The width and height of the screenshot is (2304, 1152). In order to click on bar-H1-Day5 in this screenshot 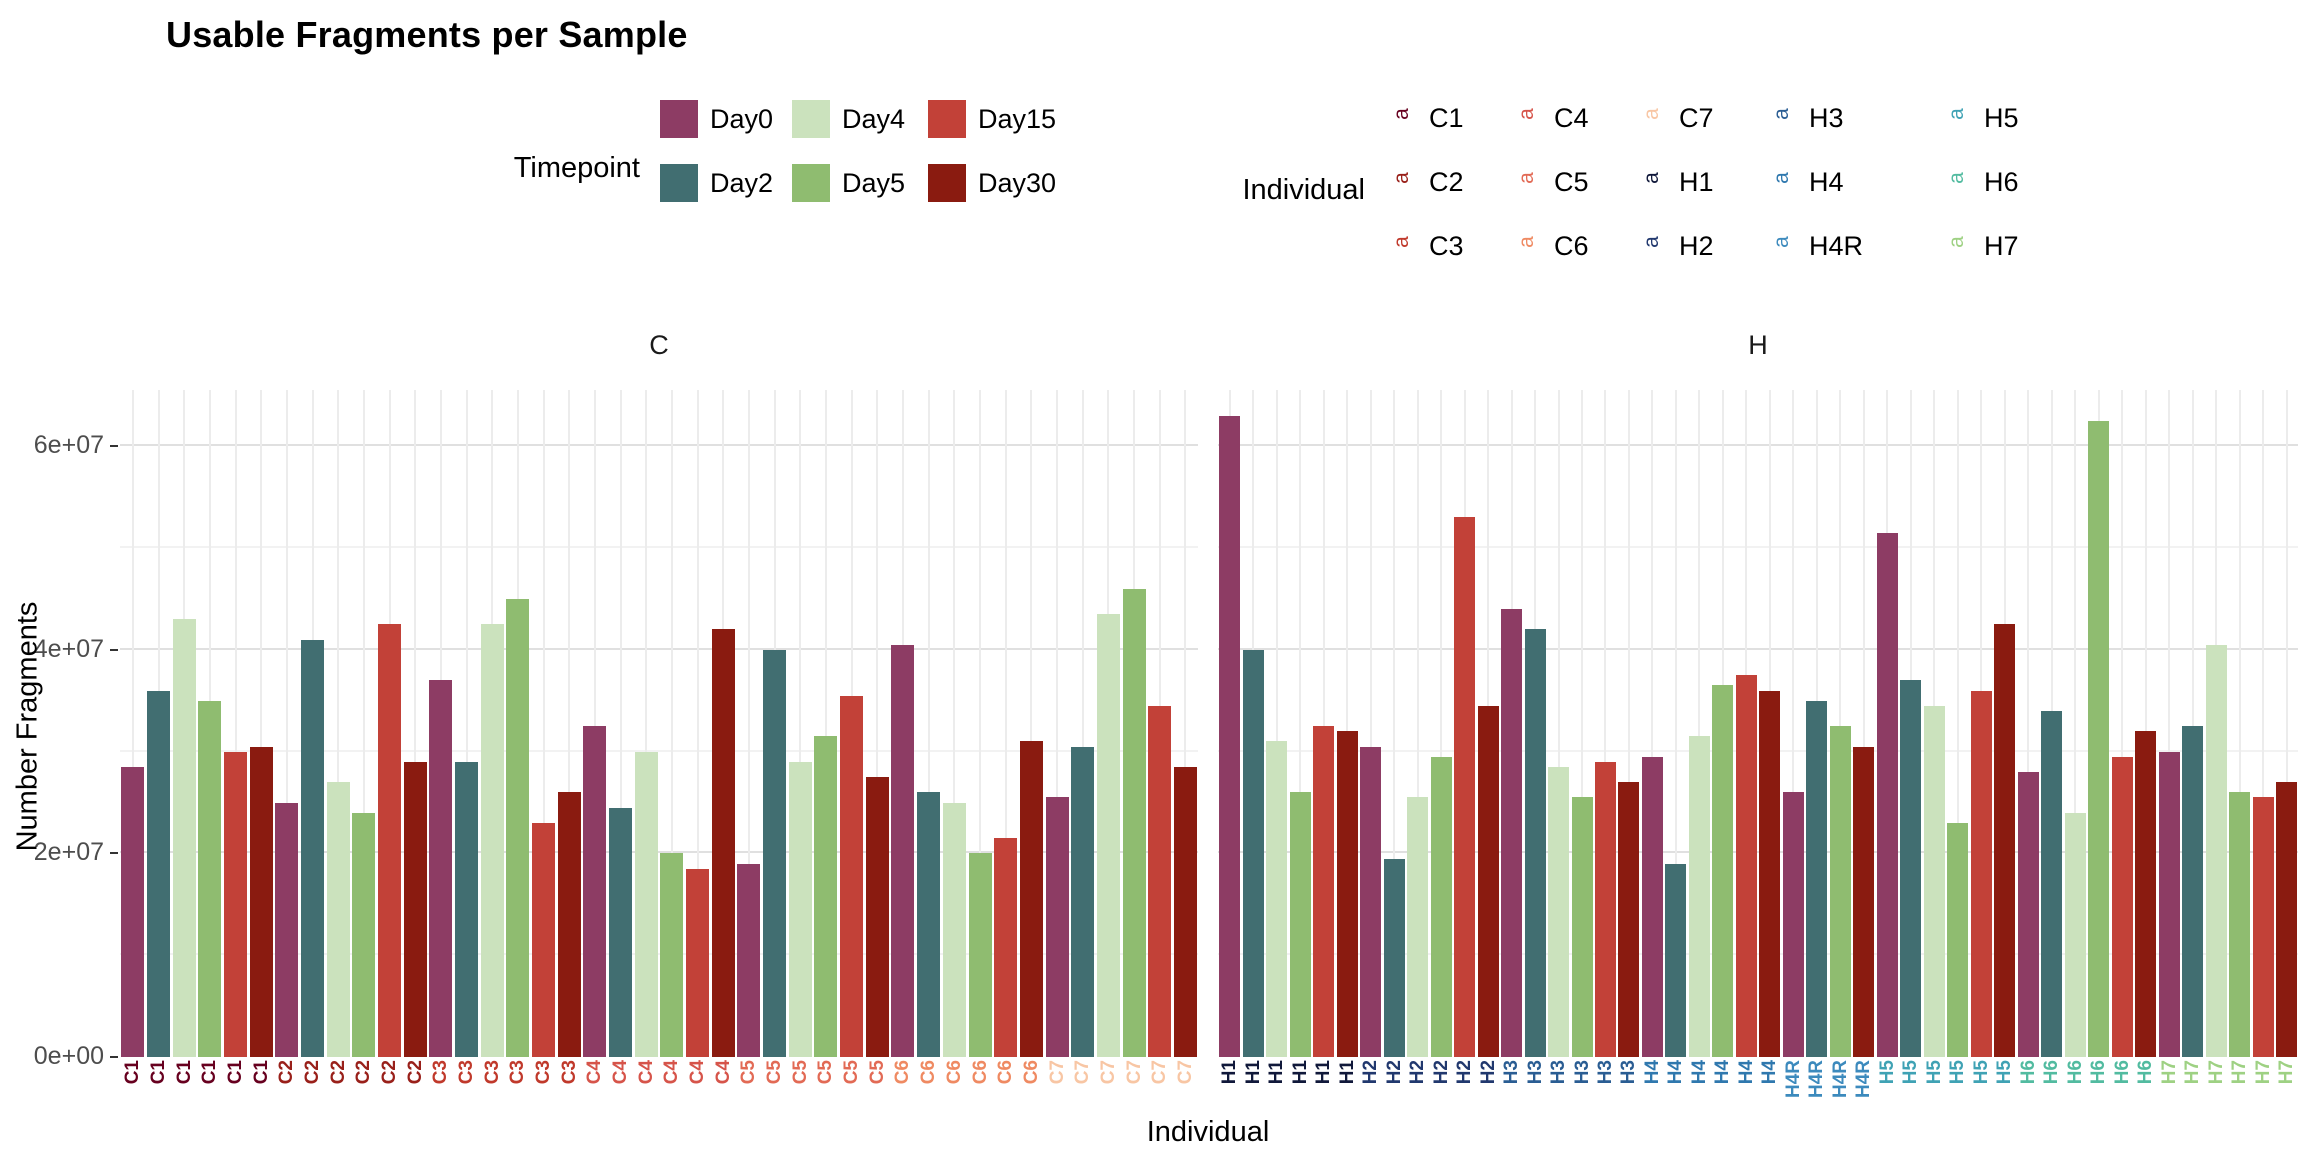, I will do `click(1300, 924)`.